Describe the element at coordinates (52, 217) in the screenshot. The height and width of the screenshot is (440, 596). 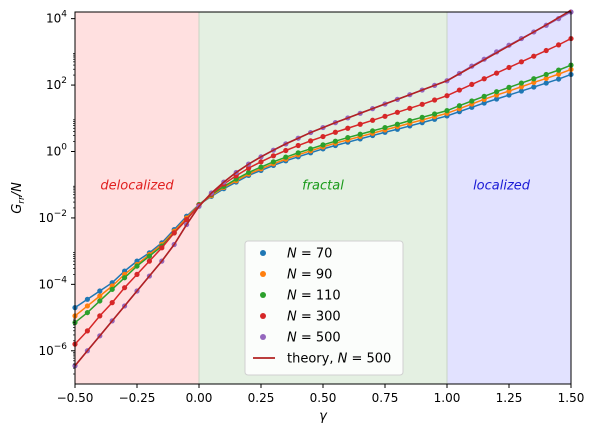
I see `y-tick-label: 10⁻²` at that location.